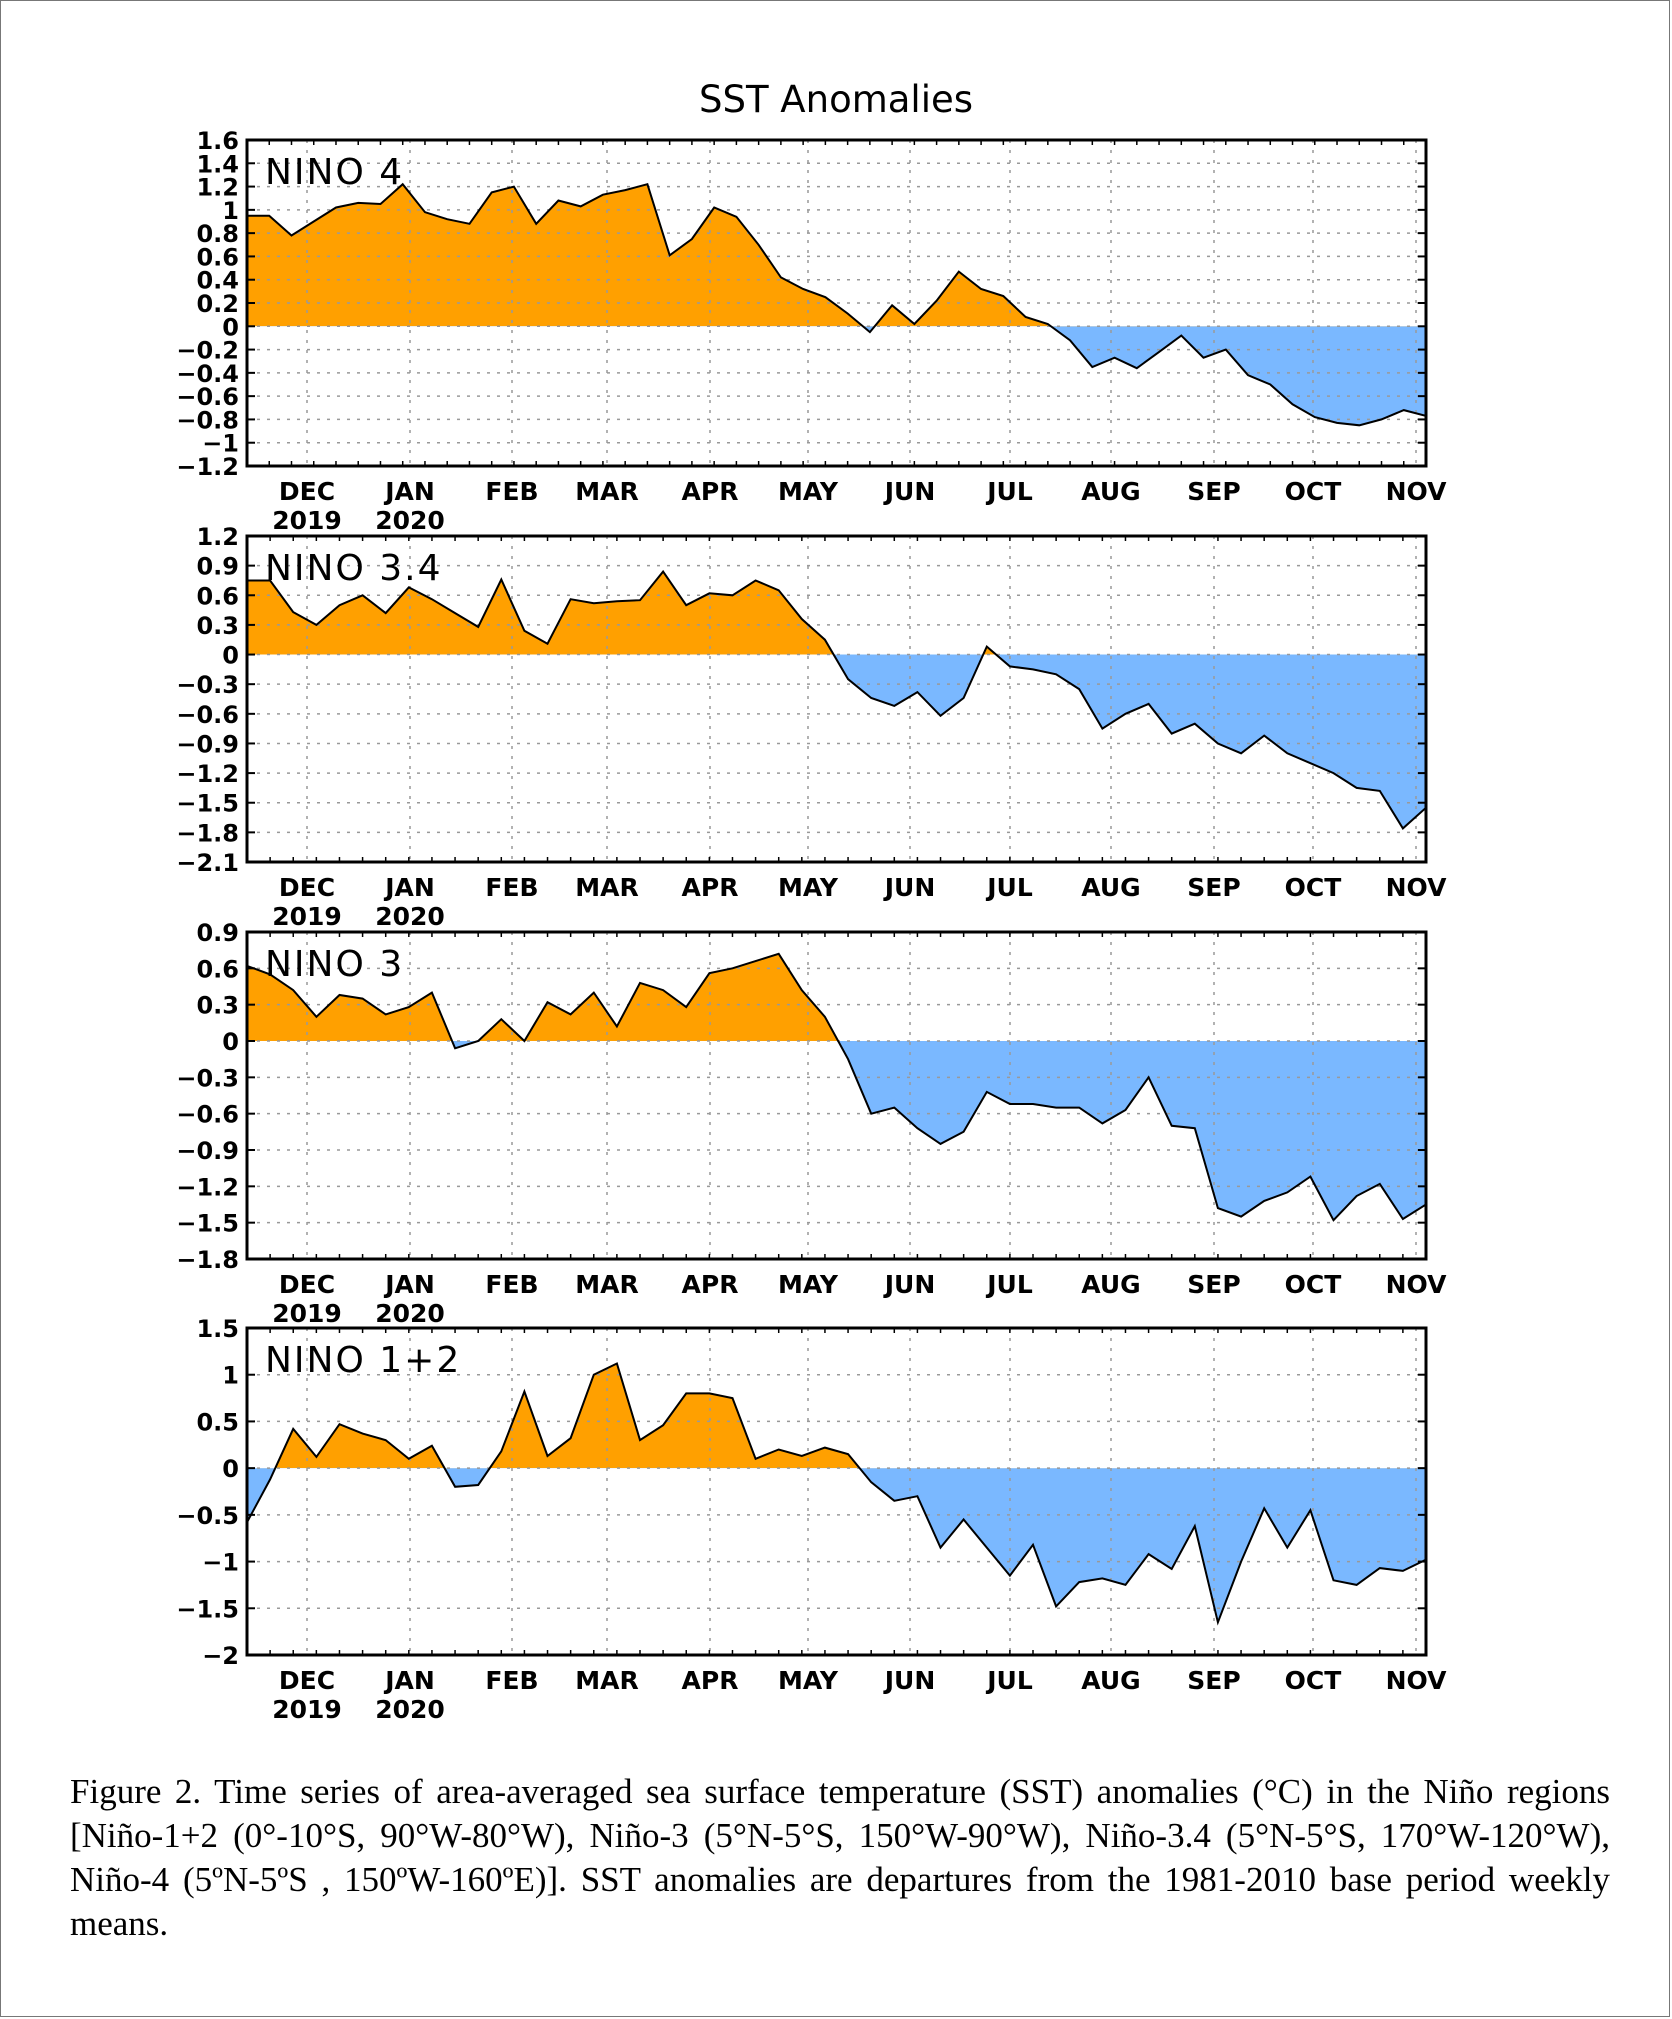 The image size is (1672, 2019). Describe the element at coordinates (217, 1006) in the screenshot. I see `y-tick-label: 0.3` at that location.